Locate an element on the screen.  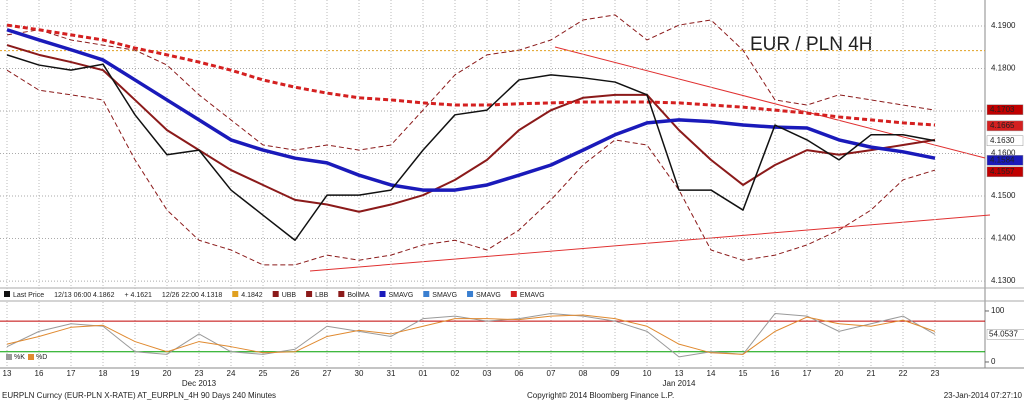
legend-label: LBB is located at coordinates (322, 295).